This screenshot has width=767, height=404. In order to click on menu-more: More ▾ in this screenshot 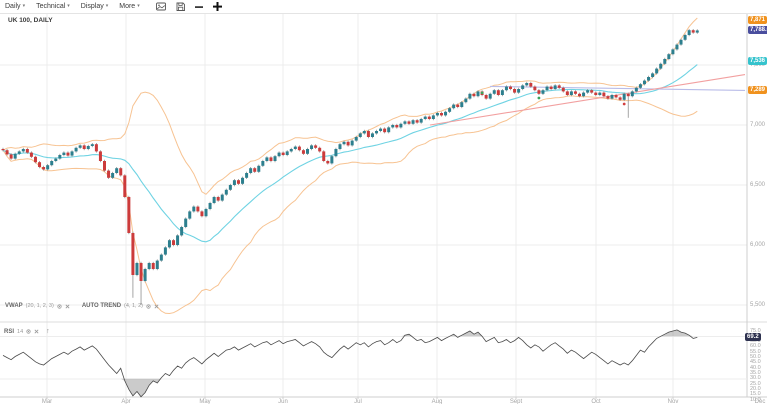, I will do `click(129, 6)`.